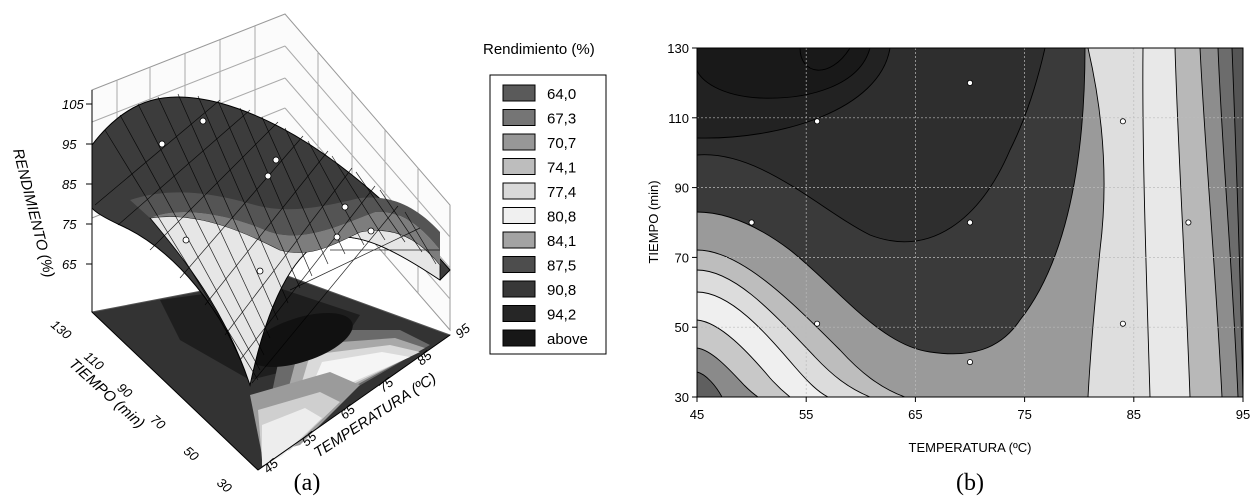 This screenshot has width=1260, height=498. Describe the element at coordinates (561, 94) in the screenshot. I see `legend-label: 64,0` at that location.